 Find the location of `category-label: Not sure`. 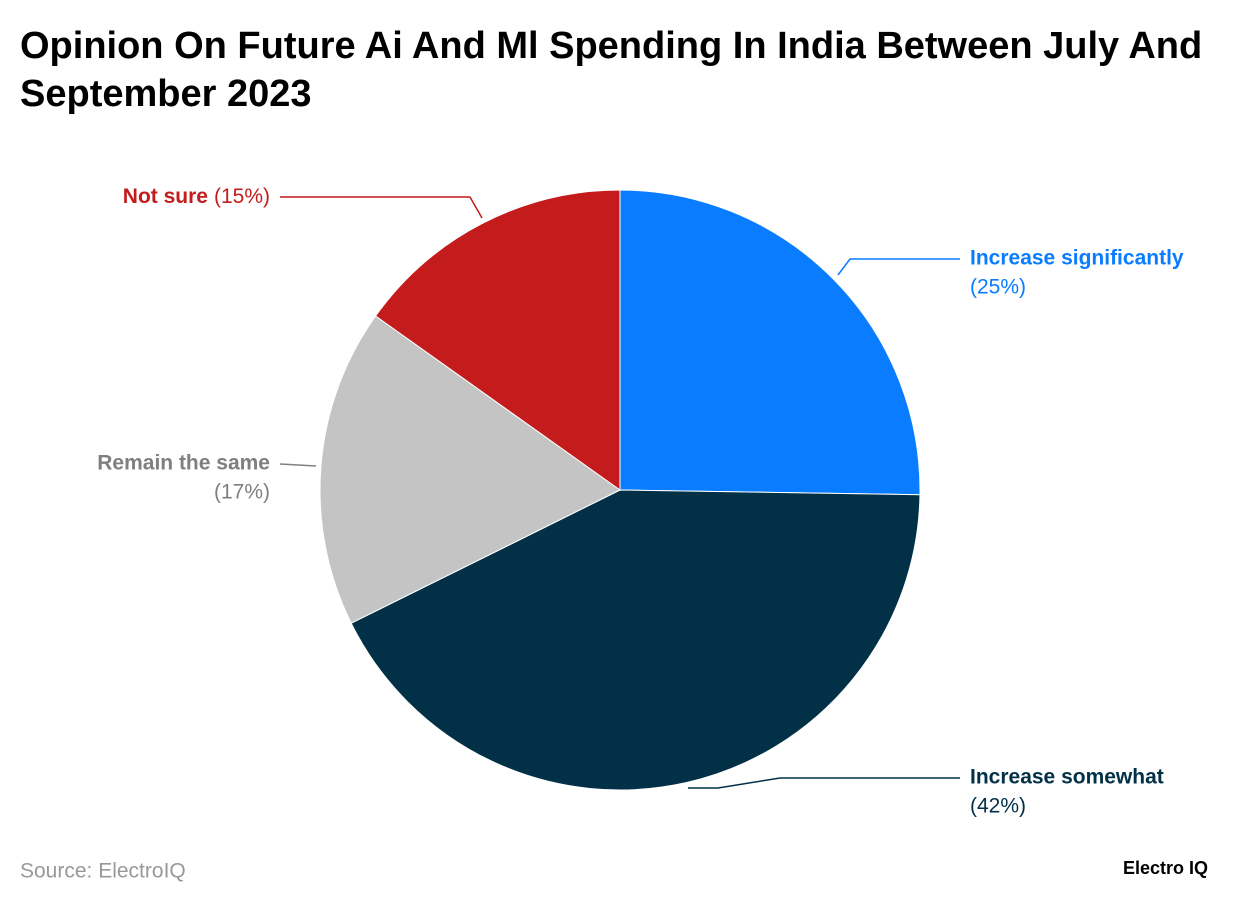

category-label: Not sure is located at coordinates (165, 196).